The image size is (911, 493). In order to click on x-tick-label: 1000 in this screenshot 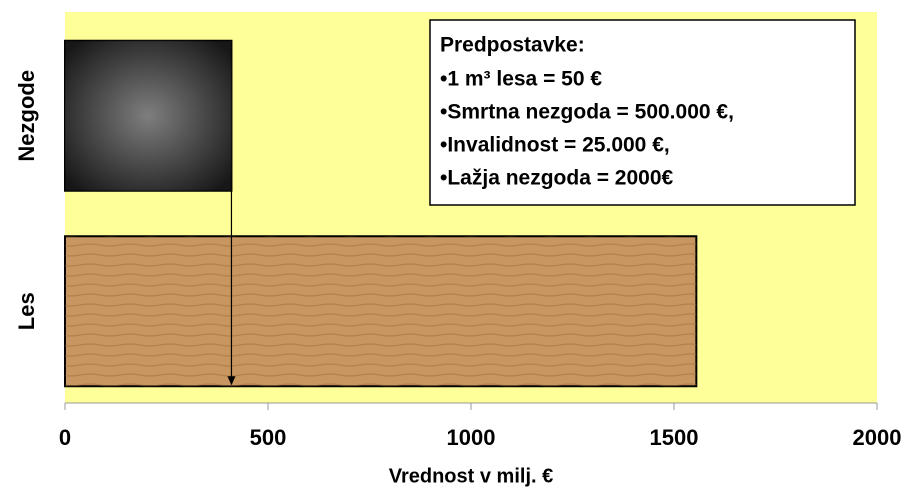, I will do `click(471, 437)`.